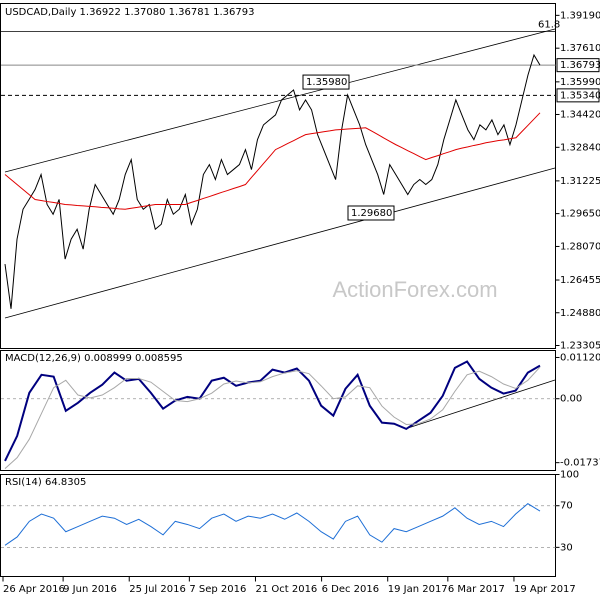 The height and width of the screenshot is (600, 600). Describe the element at coordinates (580, 463) in the screenshot. I see `y-tick-label: -0.017371` at that location.